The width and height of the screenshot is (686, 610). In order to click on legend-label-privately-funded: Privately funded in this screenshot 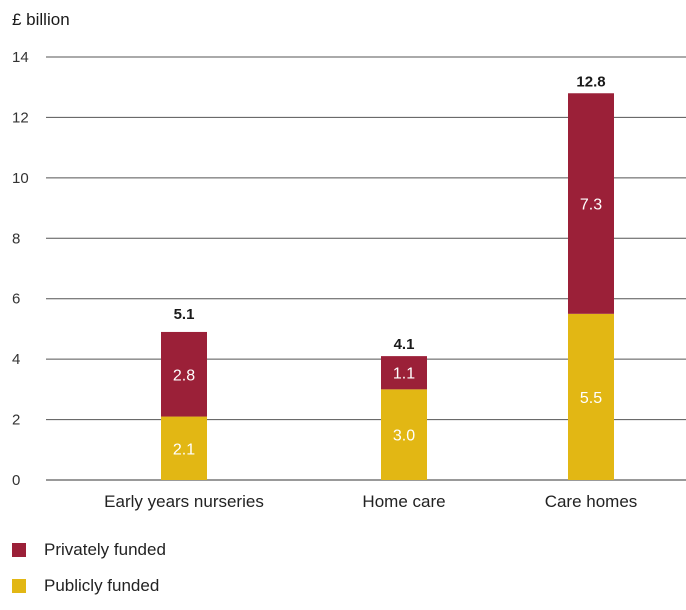, I will do `click(105, 549)`.